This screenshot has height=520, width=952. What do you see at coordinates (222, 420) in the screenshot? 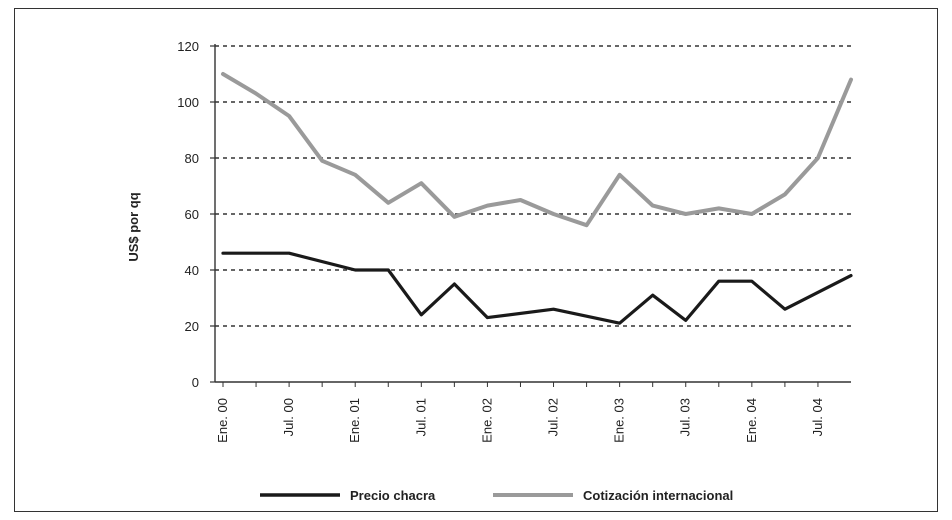
I see `x-tick-label: Ene. 00` at bounding box center [222, 420].